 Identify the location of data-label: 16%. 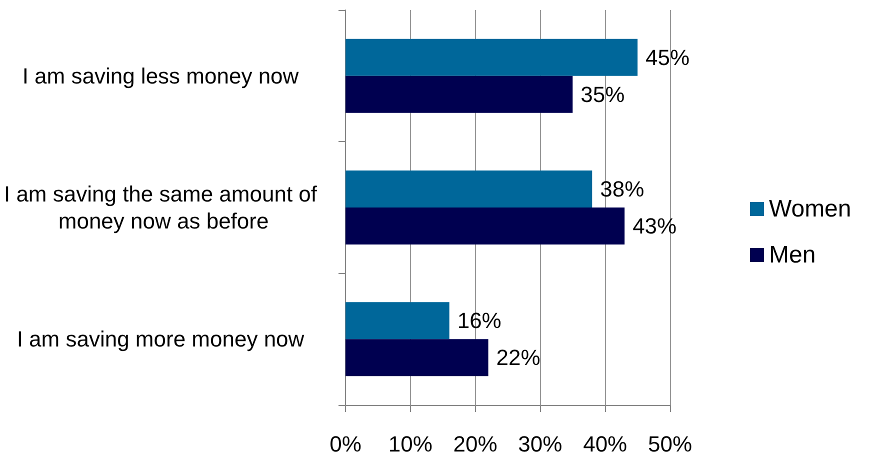
(479, 321).